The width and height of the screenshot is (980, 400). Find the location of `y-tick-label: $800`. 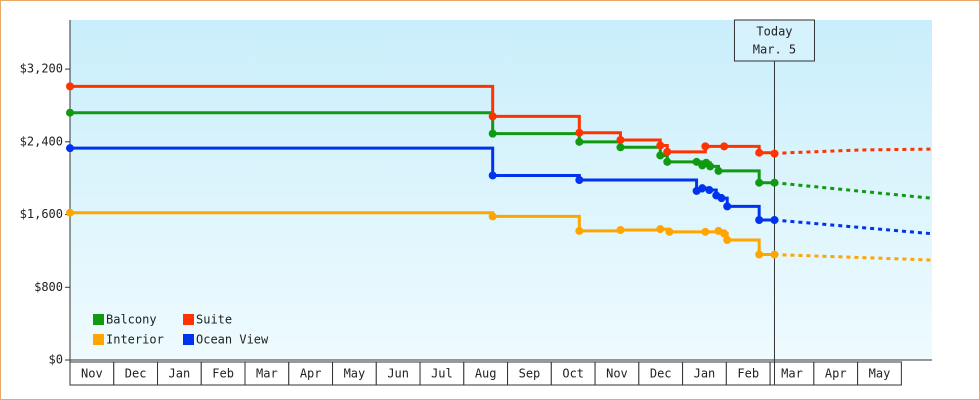

y-tick-label: $800 is located at coordinates (48, 287).